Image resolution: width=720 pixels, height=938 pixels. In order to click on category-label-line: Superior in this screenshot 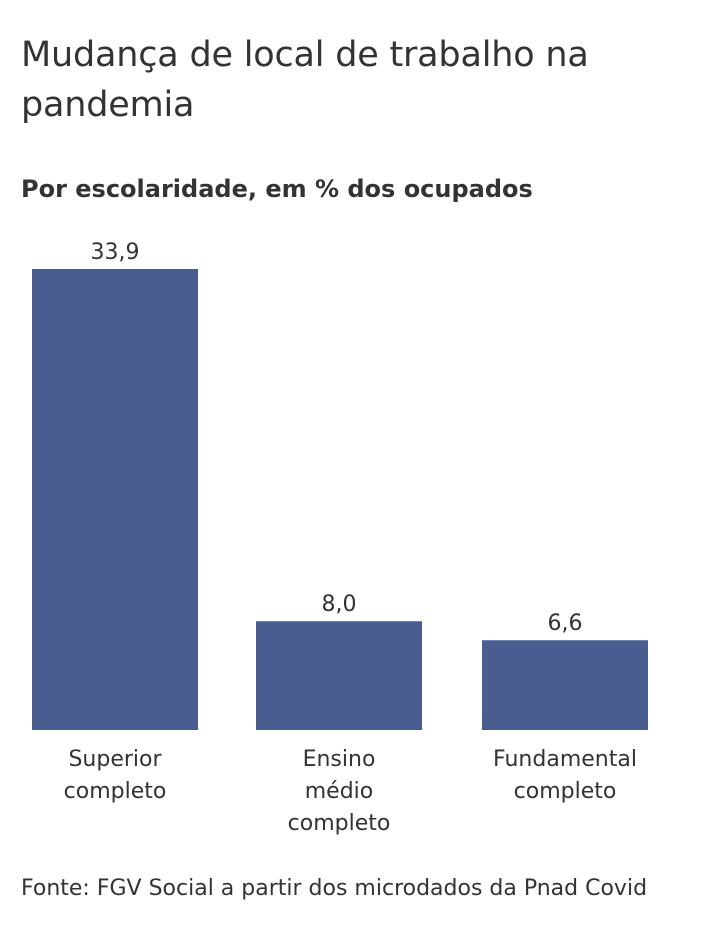, I will do `click(115, 759)`.